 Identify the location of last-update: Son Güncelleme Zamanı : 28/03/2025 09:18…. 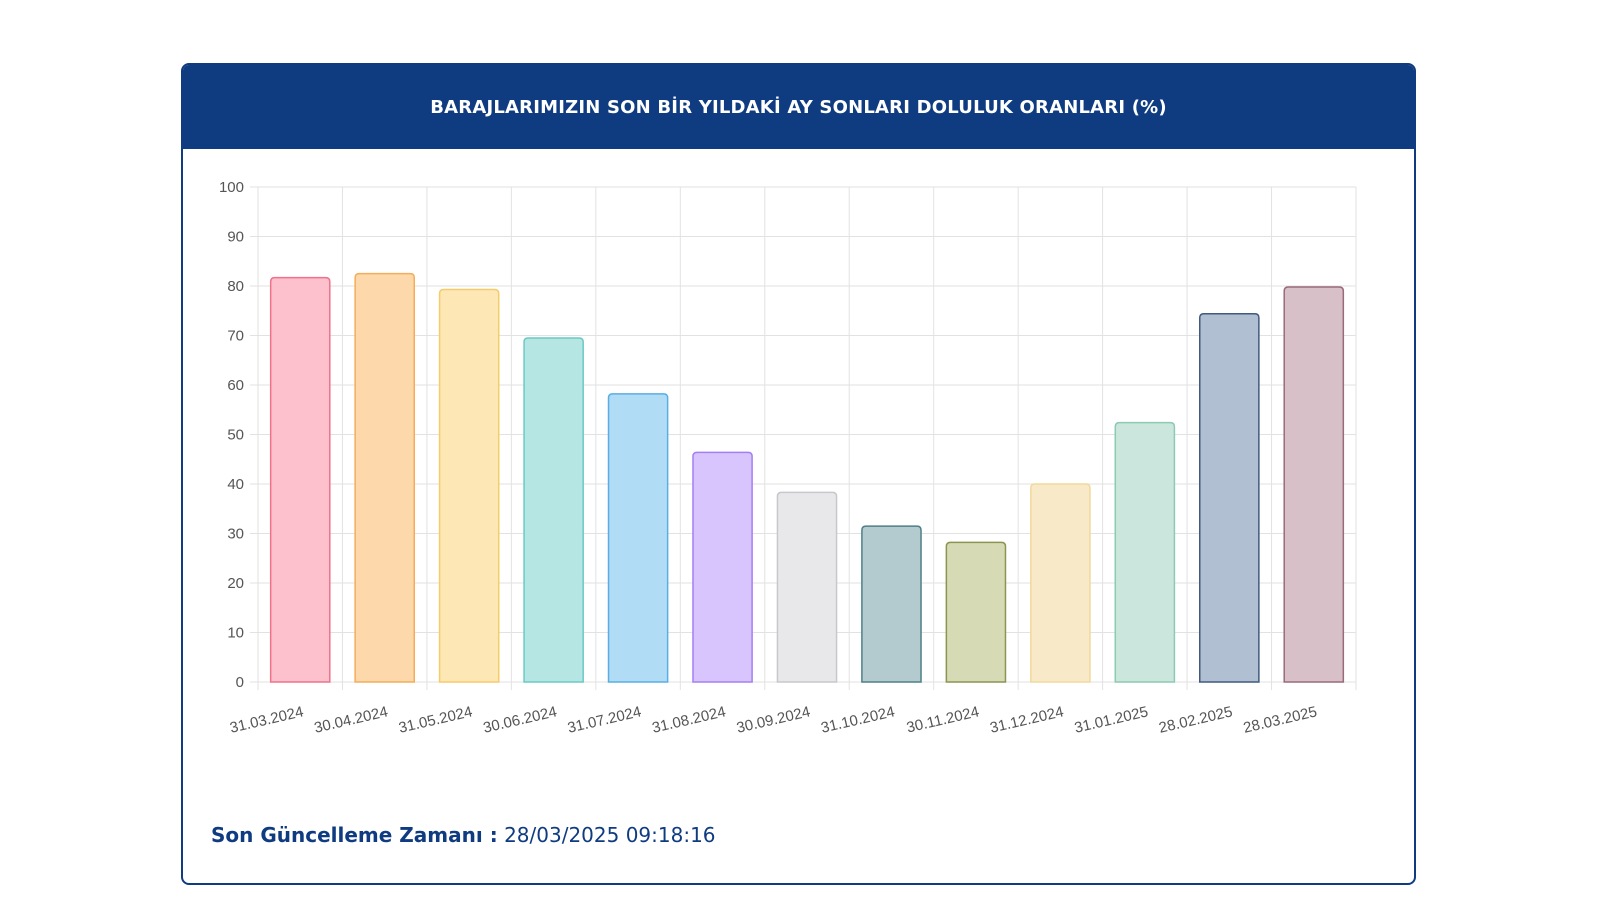
(463, 835).